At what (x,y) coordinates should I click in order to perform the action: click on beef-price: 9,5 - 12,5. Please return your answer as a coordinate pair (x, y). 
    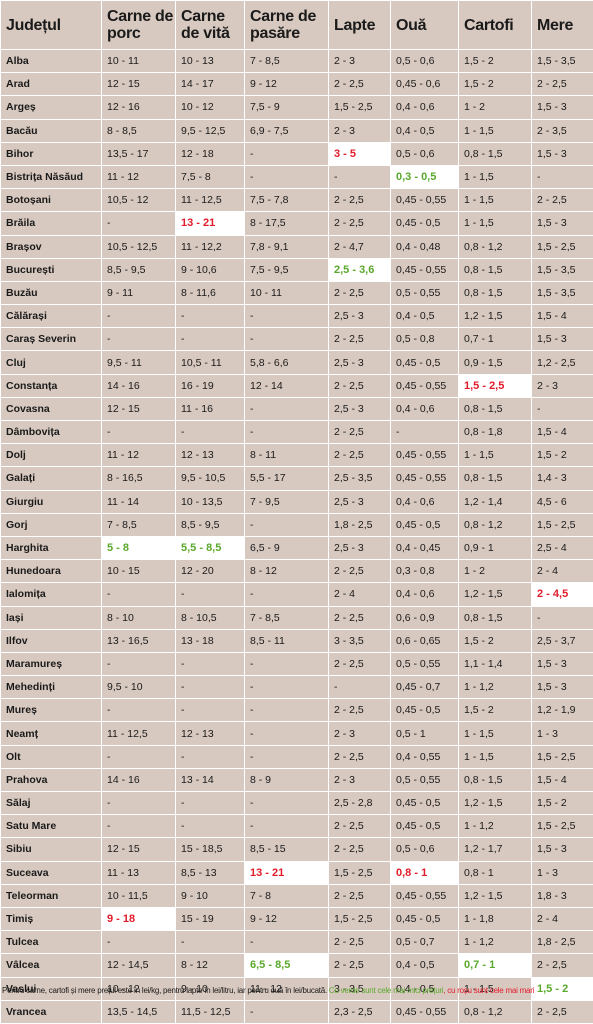
    Looking at the image, I should click on (210, 130).